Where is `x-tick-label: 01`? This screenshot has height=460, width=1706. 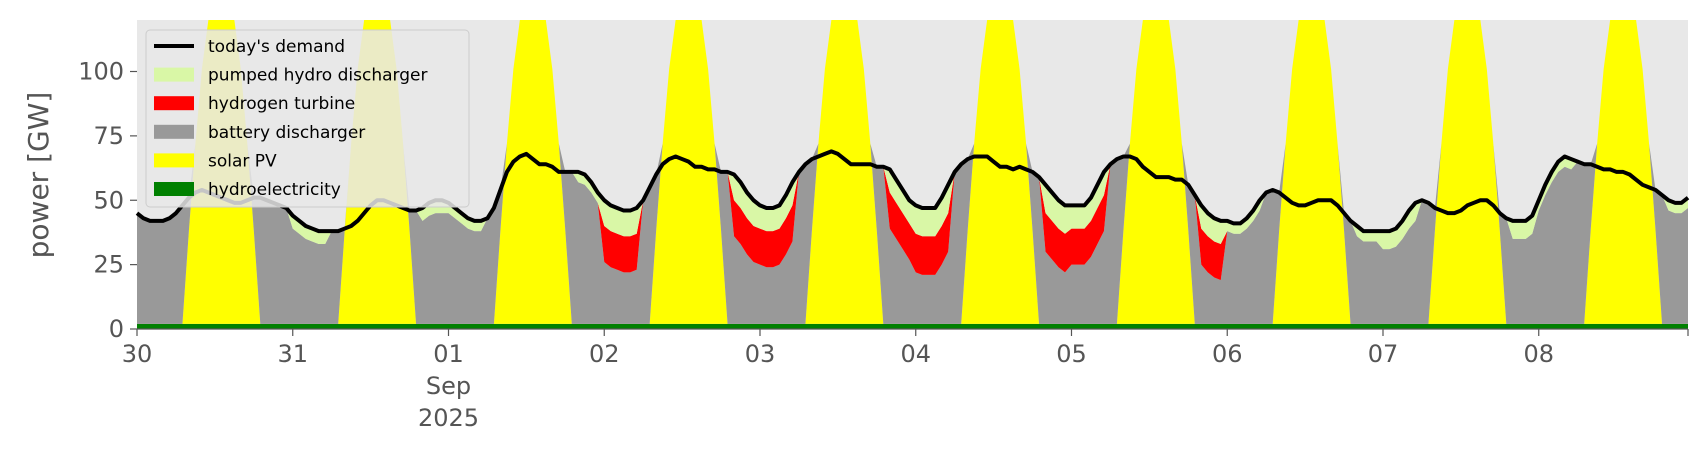 x-tick-label: 01 is located at coordinates (448, 354).